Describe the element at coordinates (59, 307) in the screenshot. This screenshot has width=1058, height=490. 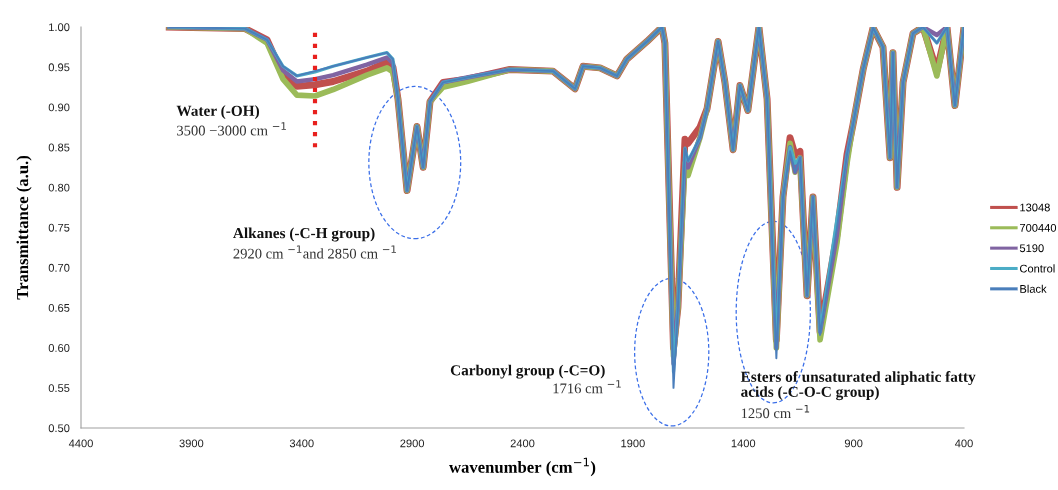
I see `y-tick-label: 0.65` at that location.